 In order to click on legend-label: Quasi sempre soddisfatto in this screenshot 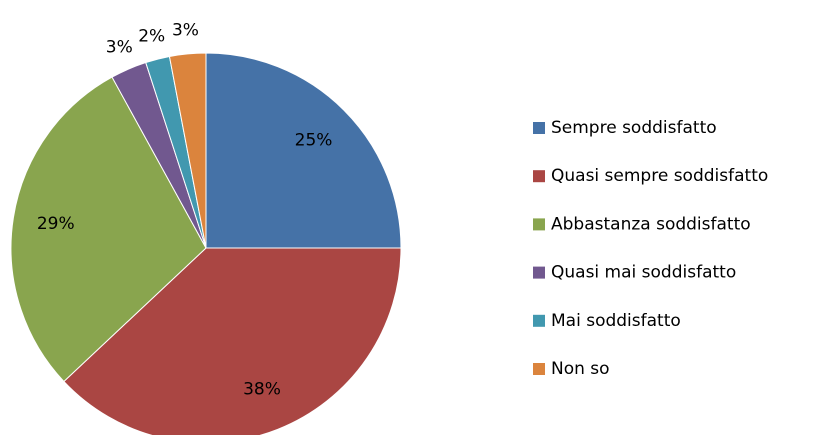, I will do `click(659, 176)`.